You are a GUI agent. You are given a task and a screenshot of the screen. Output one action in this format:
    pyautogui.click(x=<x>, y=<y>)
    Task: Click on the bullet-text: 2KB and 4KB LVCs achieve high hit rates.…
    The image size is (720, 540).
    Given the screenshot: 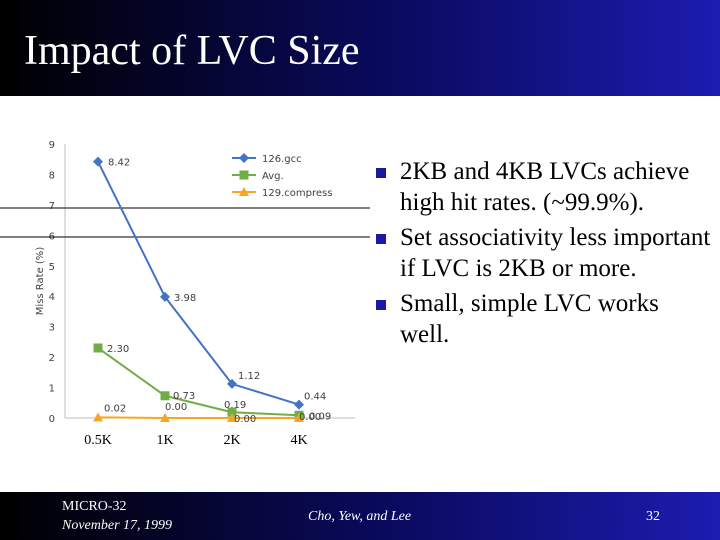 What is the action you would take?
    pyautogui.click(x=545, y=187)
    